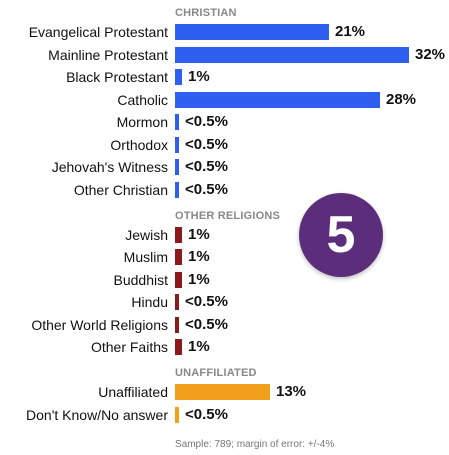  What do you see at coordinates (291, 391) in the screenshot?
I see `value-label: 13%` at bounding box center [291, 391].